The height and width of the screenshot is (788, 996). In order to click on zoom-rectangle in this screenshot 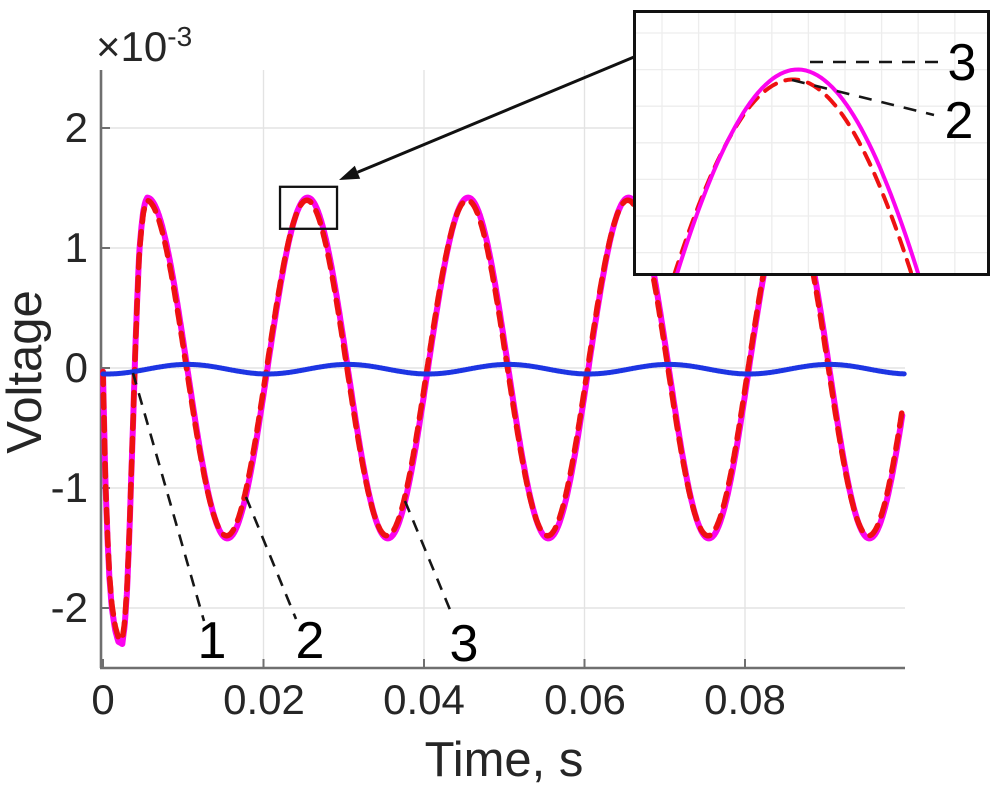, I will do `click(308, 207)`.